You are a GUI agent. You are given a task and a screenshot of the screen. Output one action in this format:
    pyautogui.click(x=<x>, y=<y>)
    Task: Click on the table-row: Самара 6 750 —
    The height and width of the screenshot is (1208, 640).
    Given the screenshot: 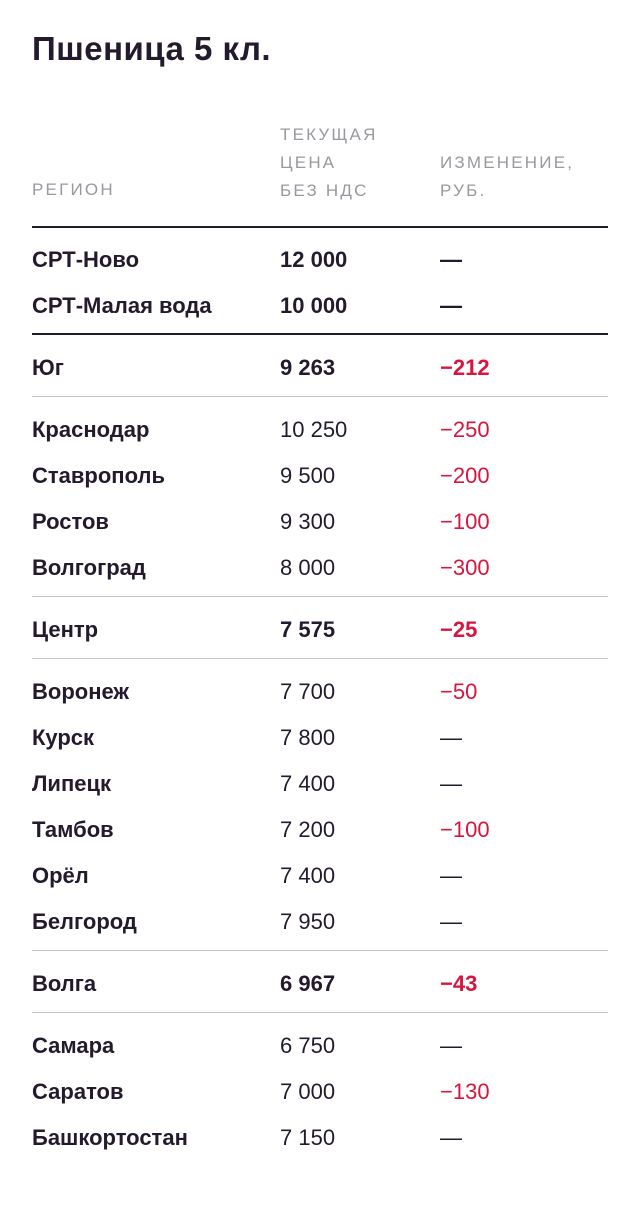 What is the action you would take?
    pyautogui.click(x=320, y=1046)
    